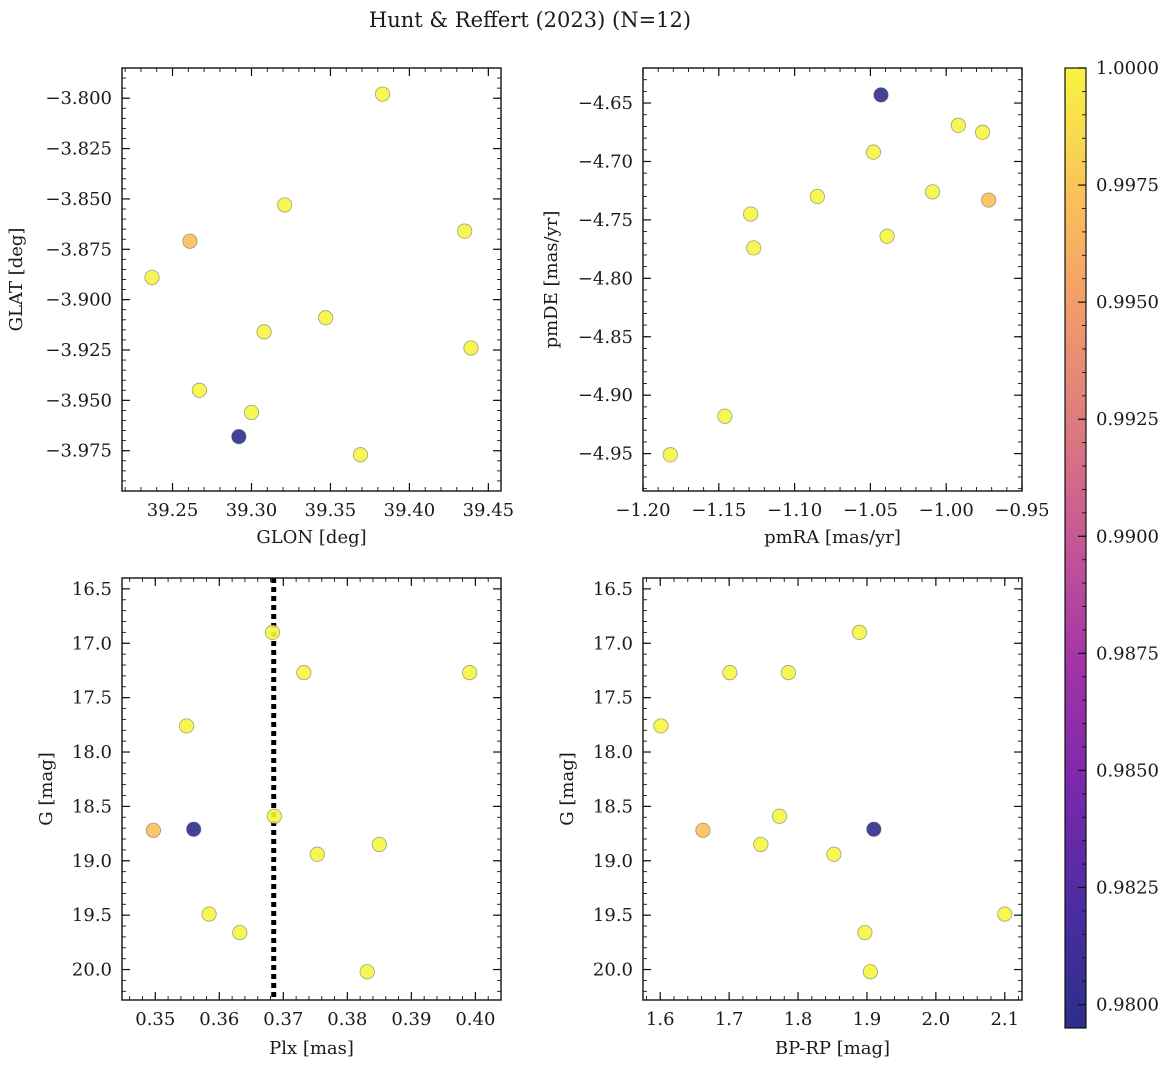 This screenshot has width=1173, height=1068. I want to click on colorbar-tick-label: 0.9925, so click(1127, 419).